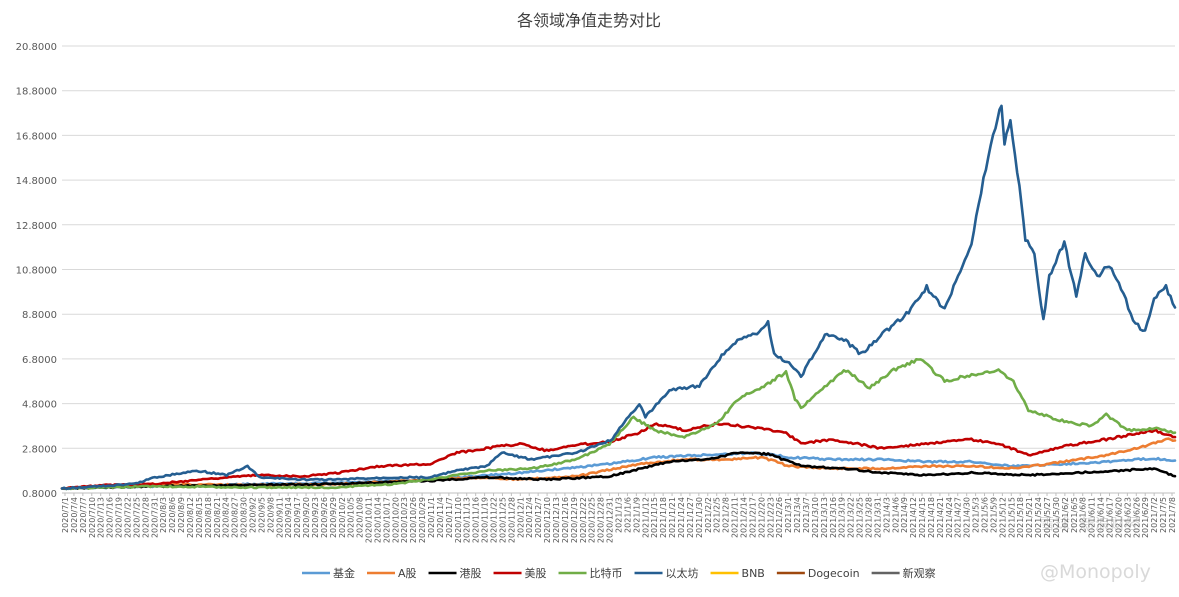 This screenshot has width=1179, height=597. What do you see at coordinates (1154, 515) in the screenshot?
I see `x-tick-label: 2021/7/2` at bounding box center [1154, 515].